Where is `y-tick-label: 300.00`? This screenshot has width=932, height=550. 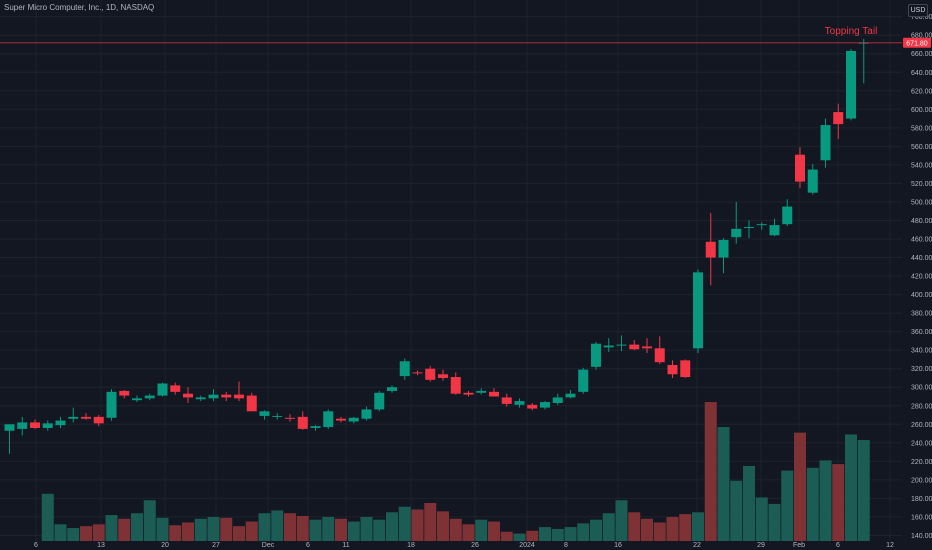 y-tick-label: 300.00 is located at coordinates (921, 388).